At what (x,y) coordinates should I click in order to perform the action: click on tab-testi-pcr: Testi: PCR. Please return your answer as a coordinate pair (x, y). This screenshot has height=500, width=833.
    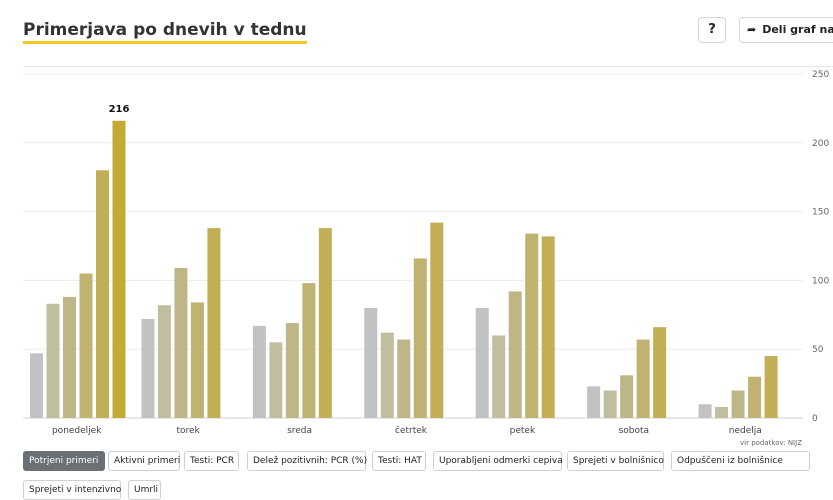
    Looking at the image, I should click on (211, 461).